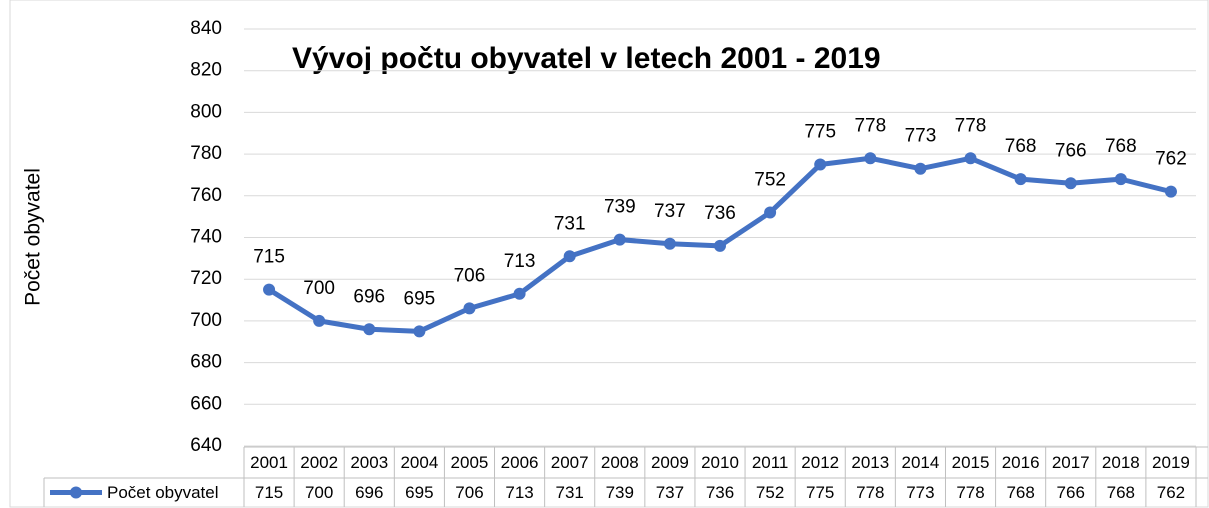 The image size is (1209, 508). What do you see at coordinates (419, 462) in the screenshot?
I see `x-tick-label: 2004` at bounding box center [419, 462].